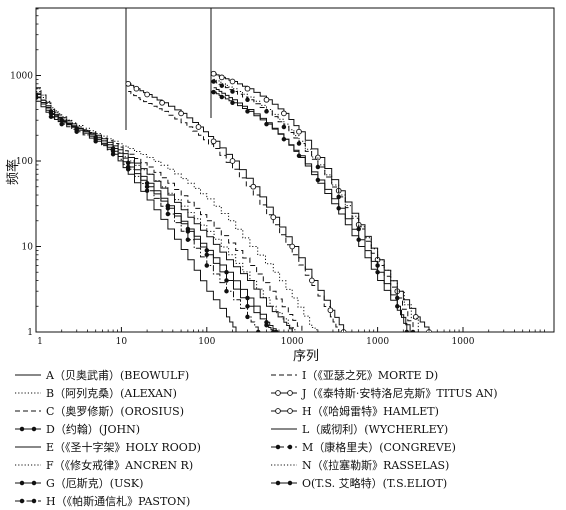  I want to click on legend-entry-d: D（约翰）(JOHN), so click(77, 429).